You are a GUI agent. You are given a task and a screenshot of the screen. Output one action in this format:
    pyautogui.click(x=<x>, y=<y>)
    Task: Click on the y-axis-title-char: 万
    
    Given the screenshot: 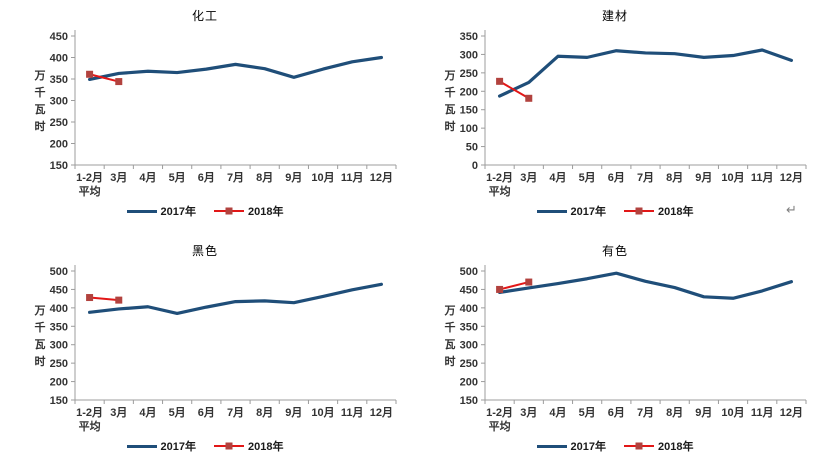 What is the action you would take?
    pyautogui.click(x=450, y=310)
    